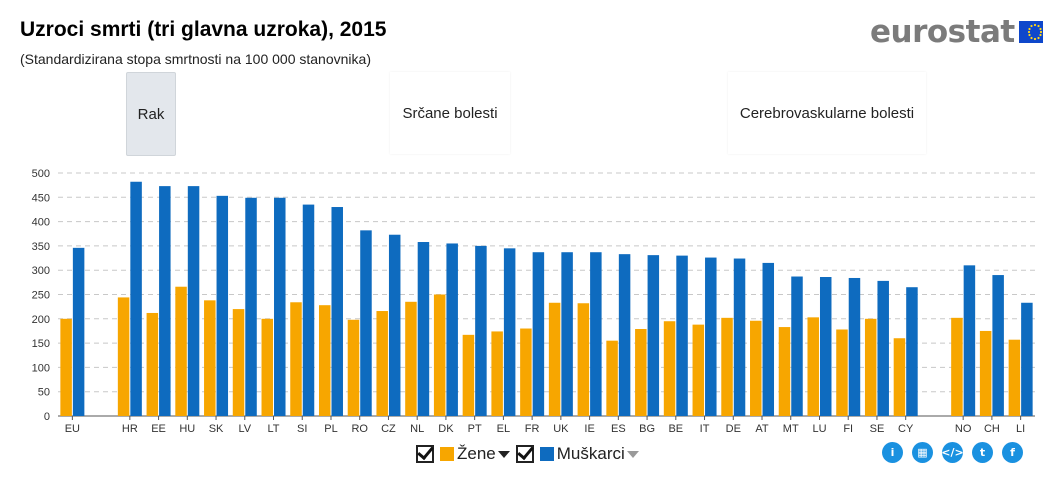 This screenshot has width=1043, height=492. What do you see at coordinates (41, 296) in the screenshot?
I see `y-tick-label: 250` at bounding box center [41, 296].